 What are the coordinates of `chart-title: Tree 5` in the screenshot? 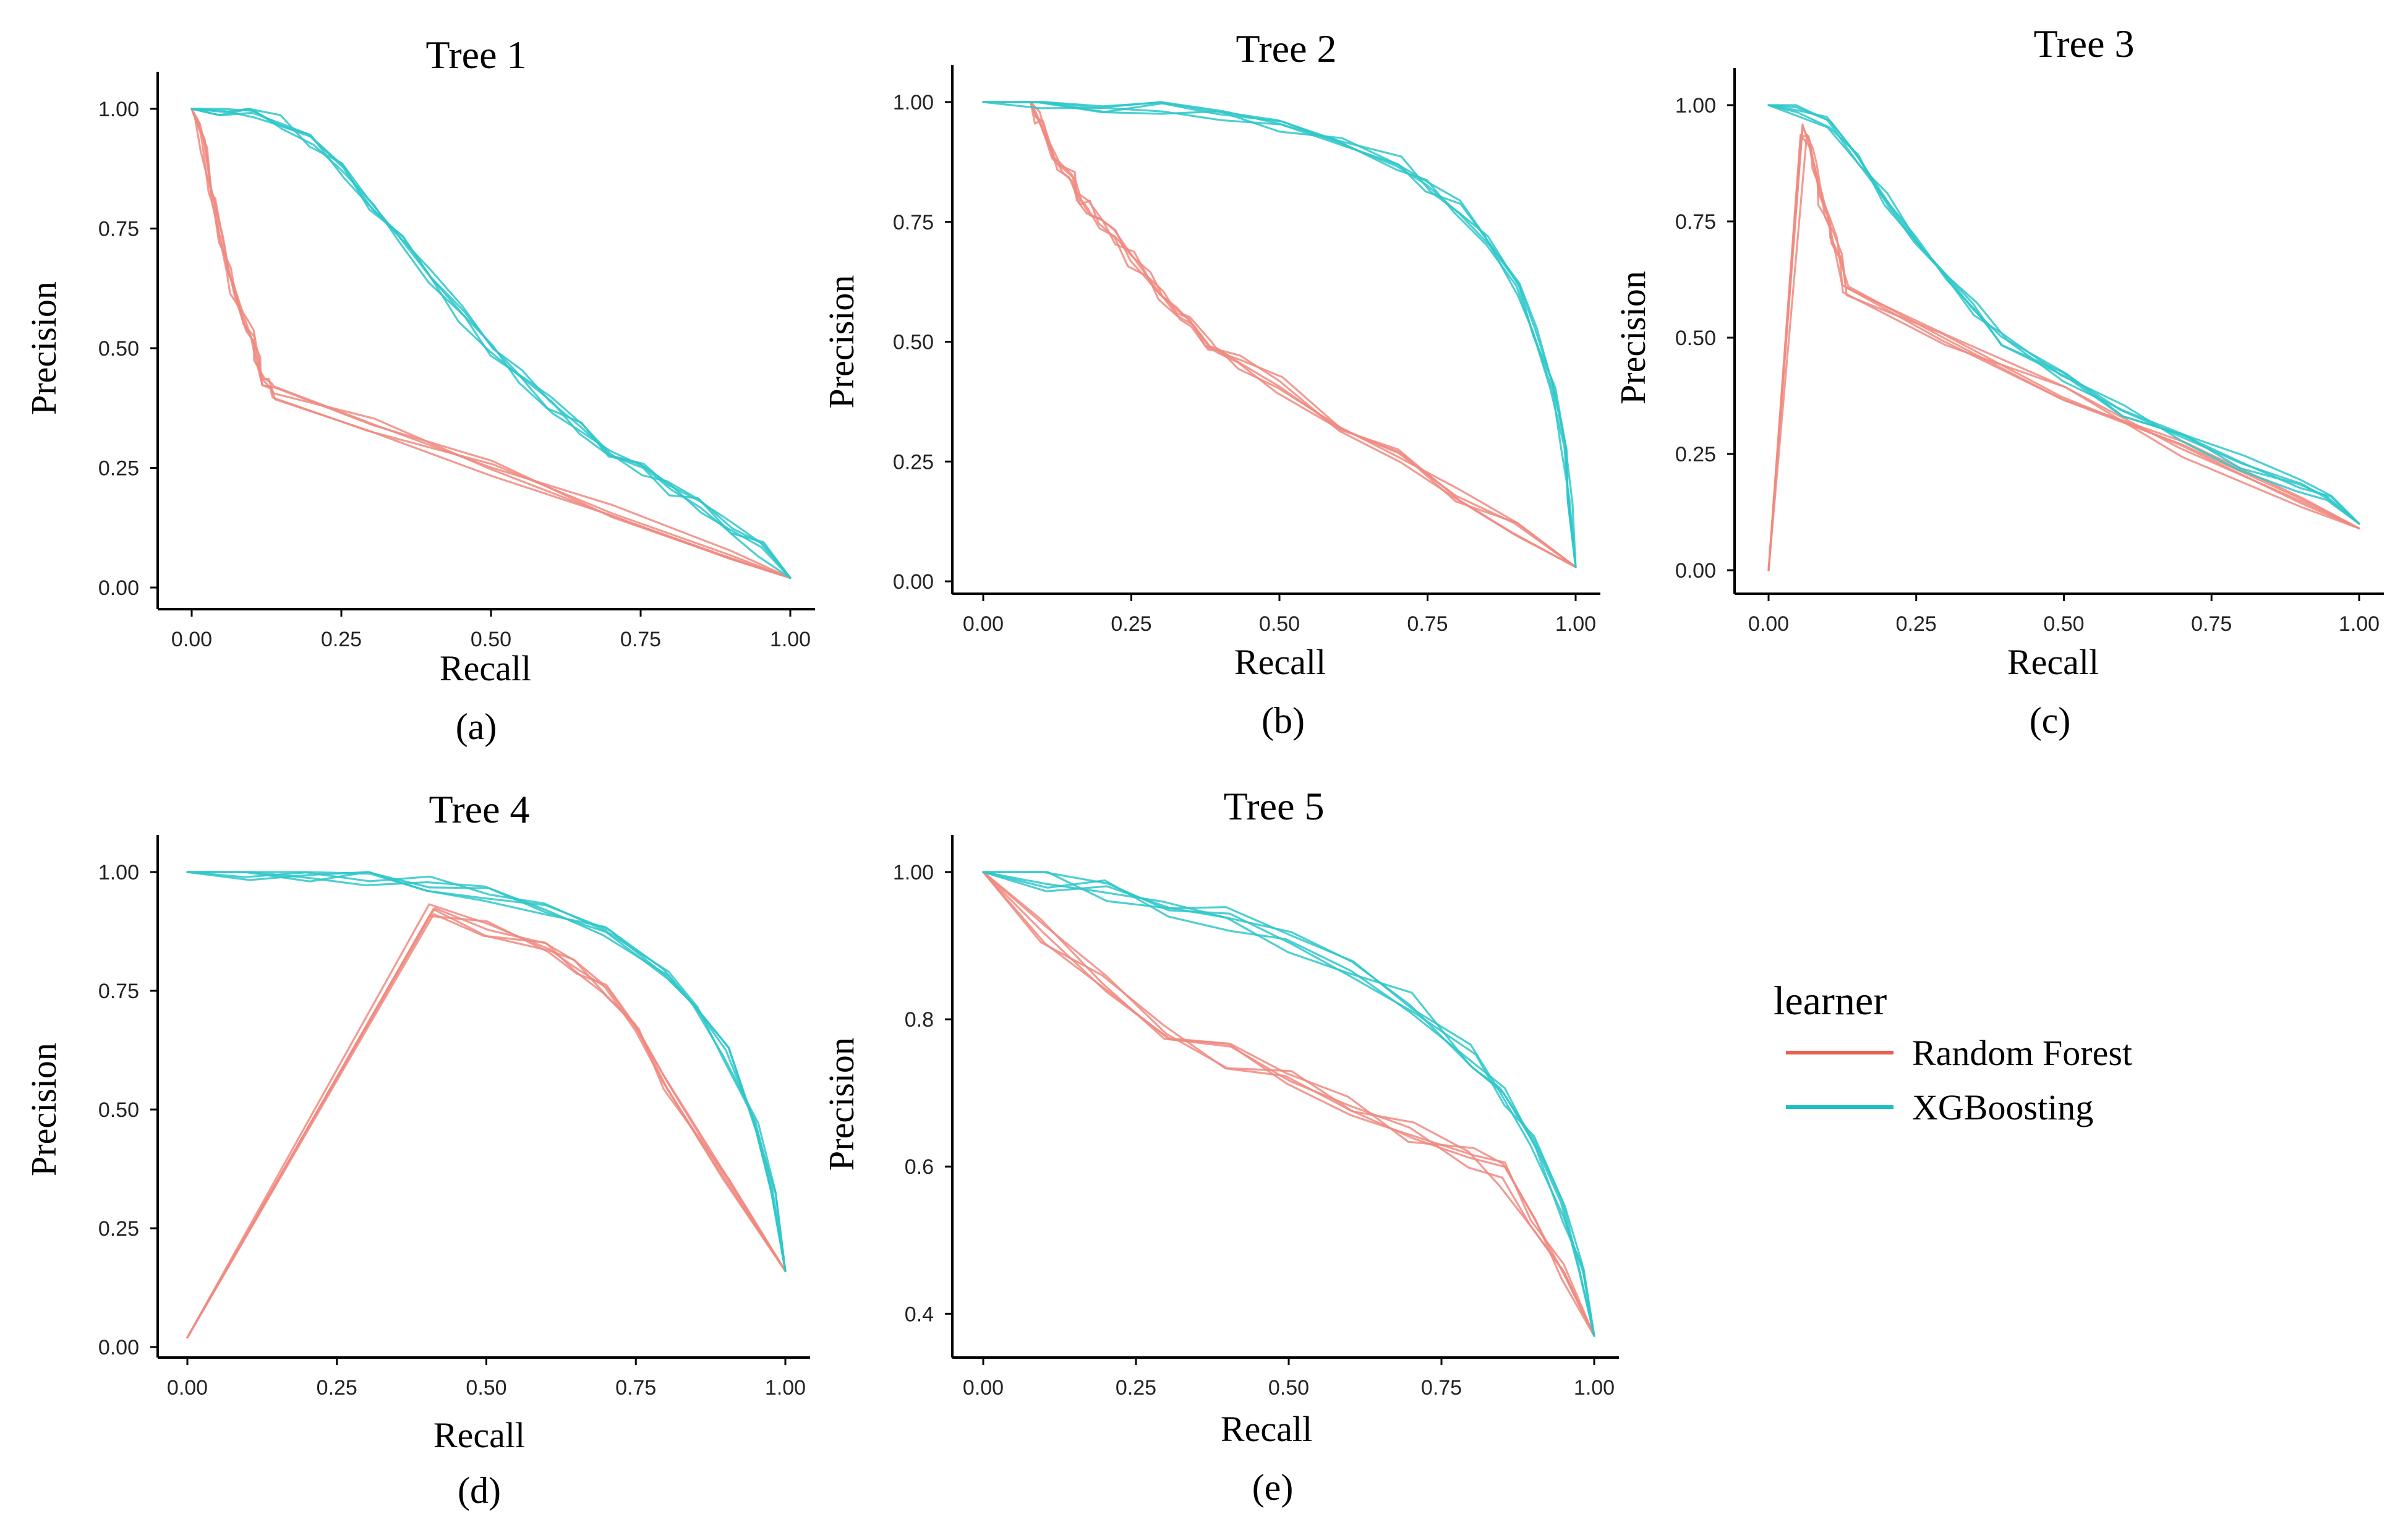 It's located at (1274, 806).